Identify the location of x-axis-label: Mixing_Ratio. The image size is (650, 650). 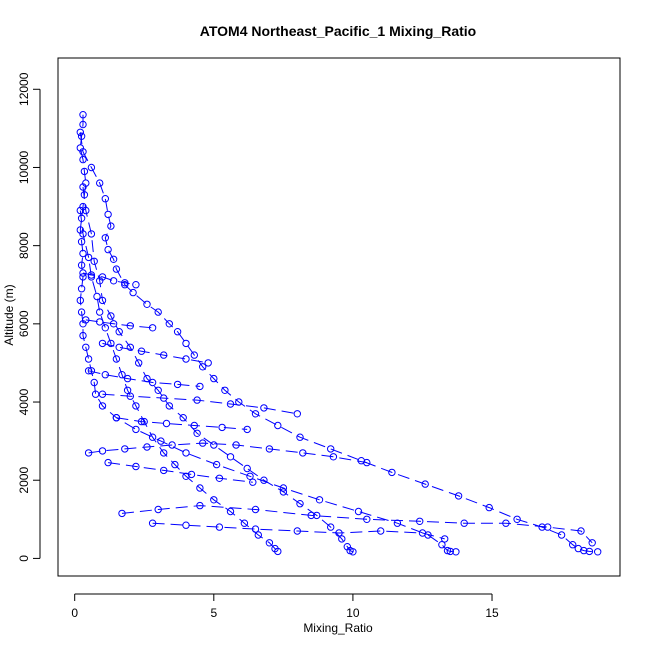
(338, 628).